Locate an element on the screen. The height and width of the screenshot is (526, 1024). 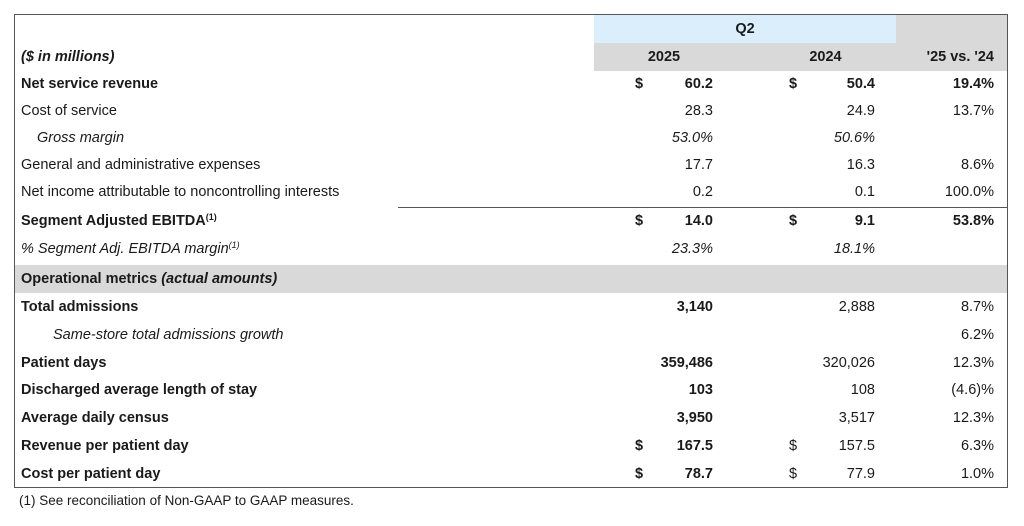
change-header-band is located at coordinates (951, 43).